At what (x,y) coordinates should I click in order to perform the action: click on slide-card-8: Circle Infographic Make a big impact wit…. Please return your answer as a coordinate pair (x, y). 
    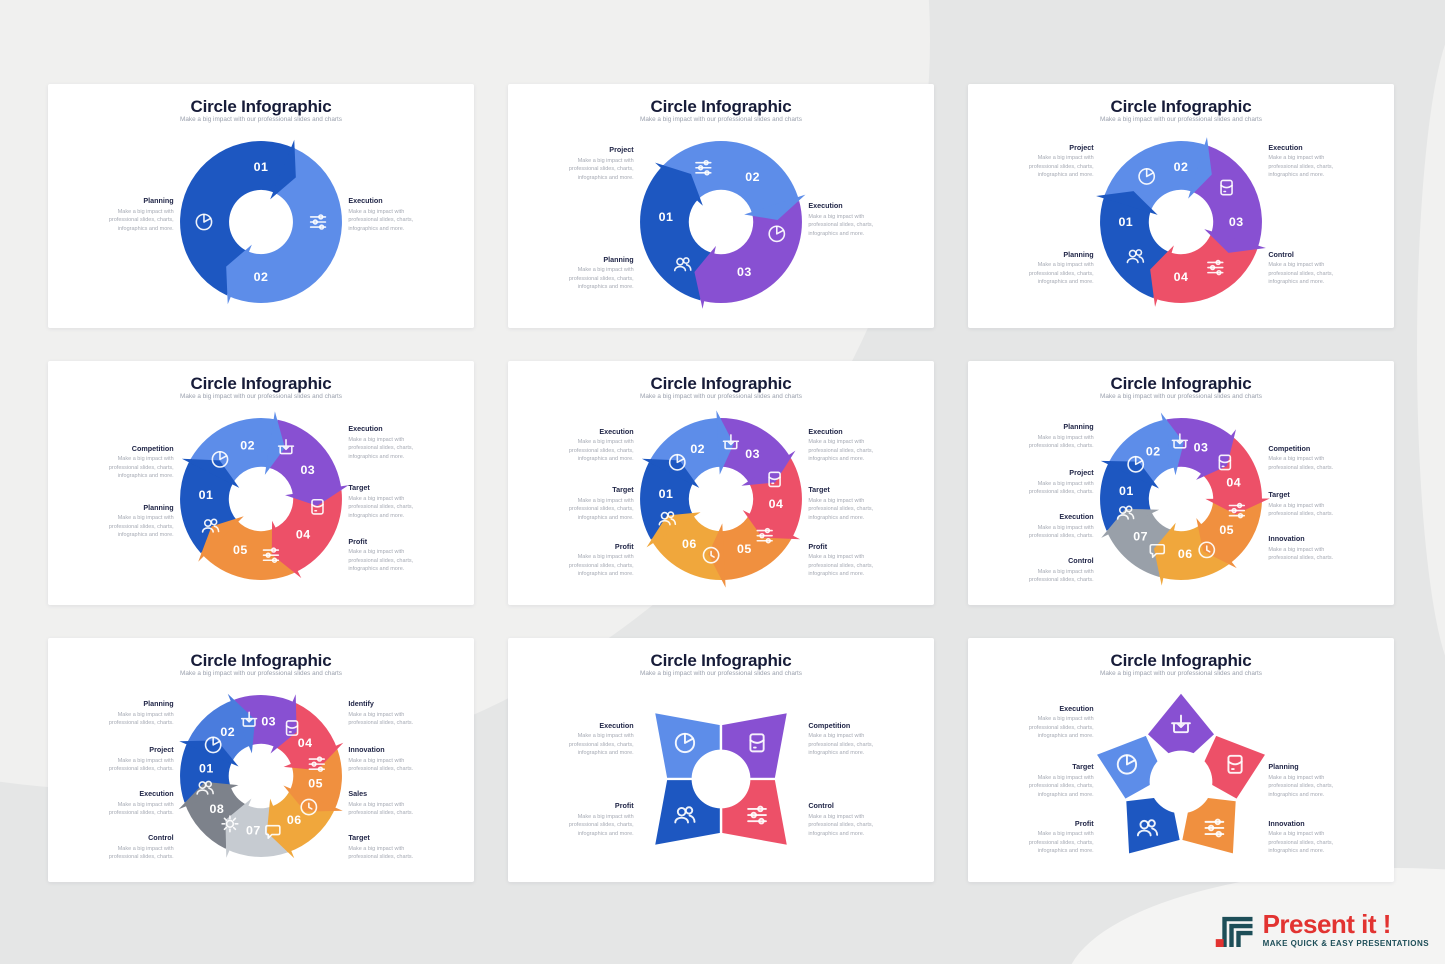
    Looking at the image, I should click on (721, 760).